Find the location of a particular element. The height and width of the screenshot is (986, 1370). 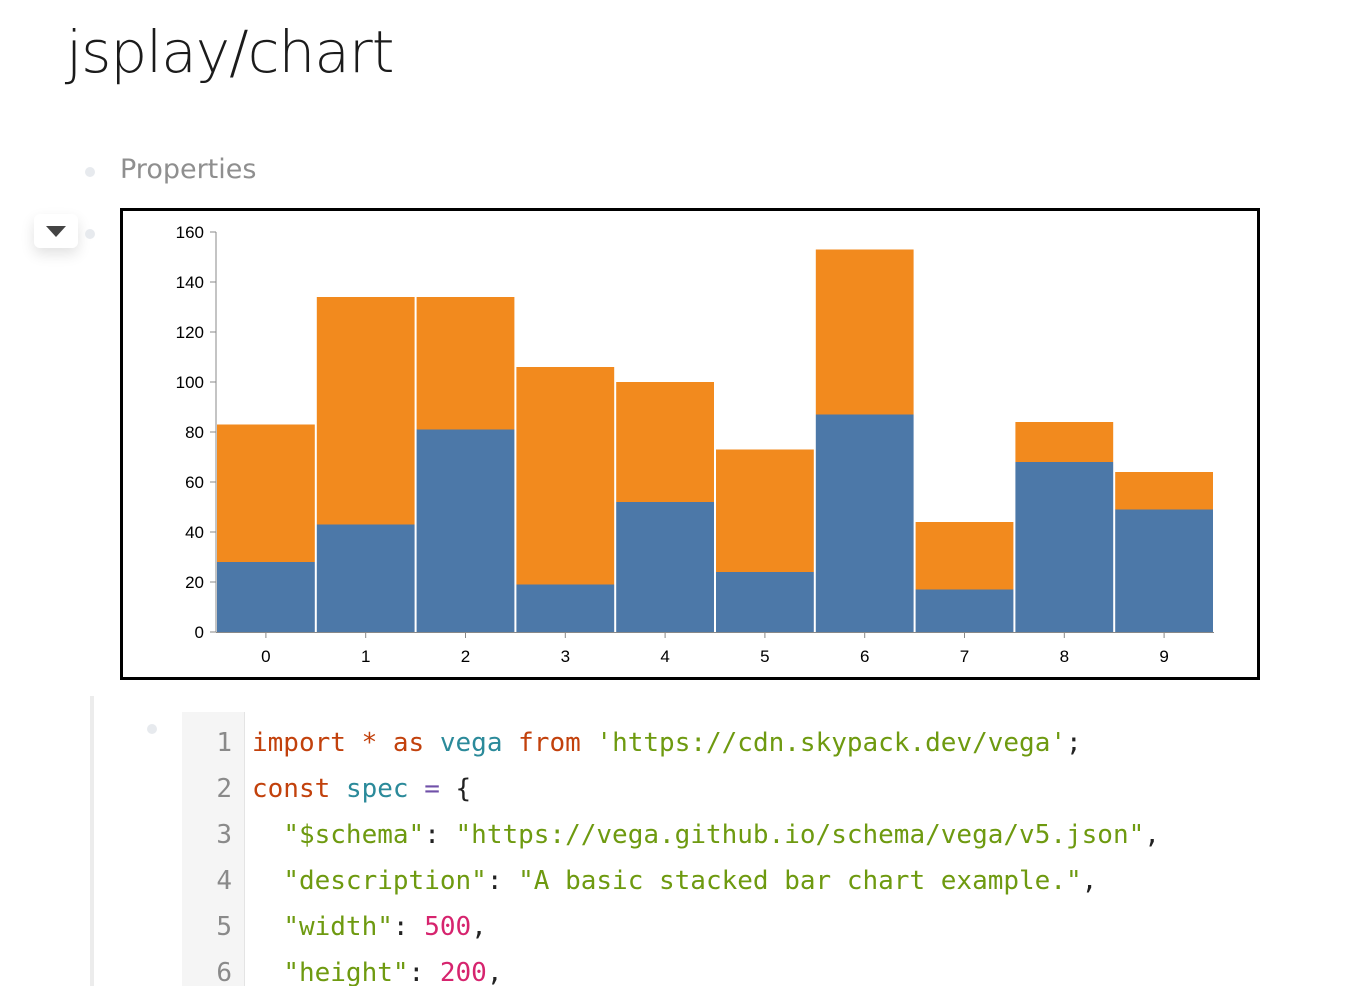

code-token: "description" is located at coordinates (385, 881).